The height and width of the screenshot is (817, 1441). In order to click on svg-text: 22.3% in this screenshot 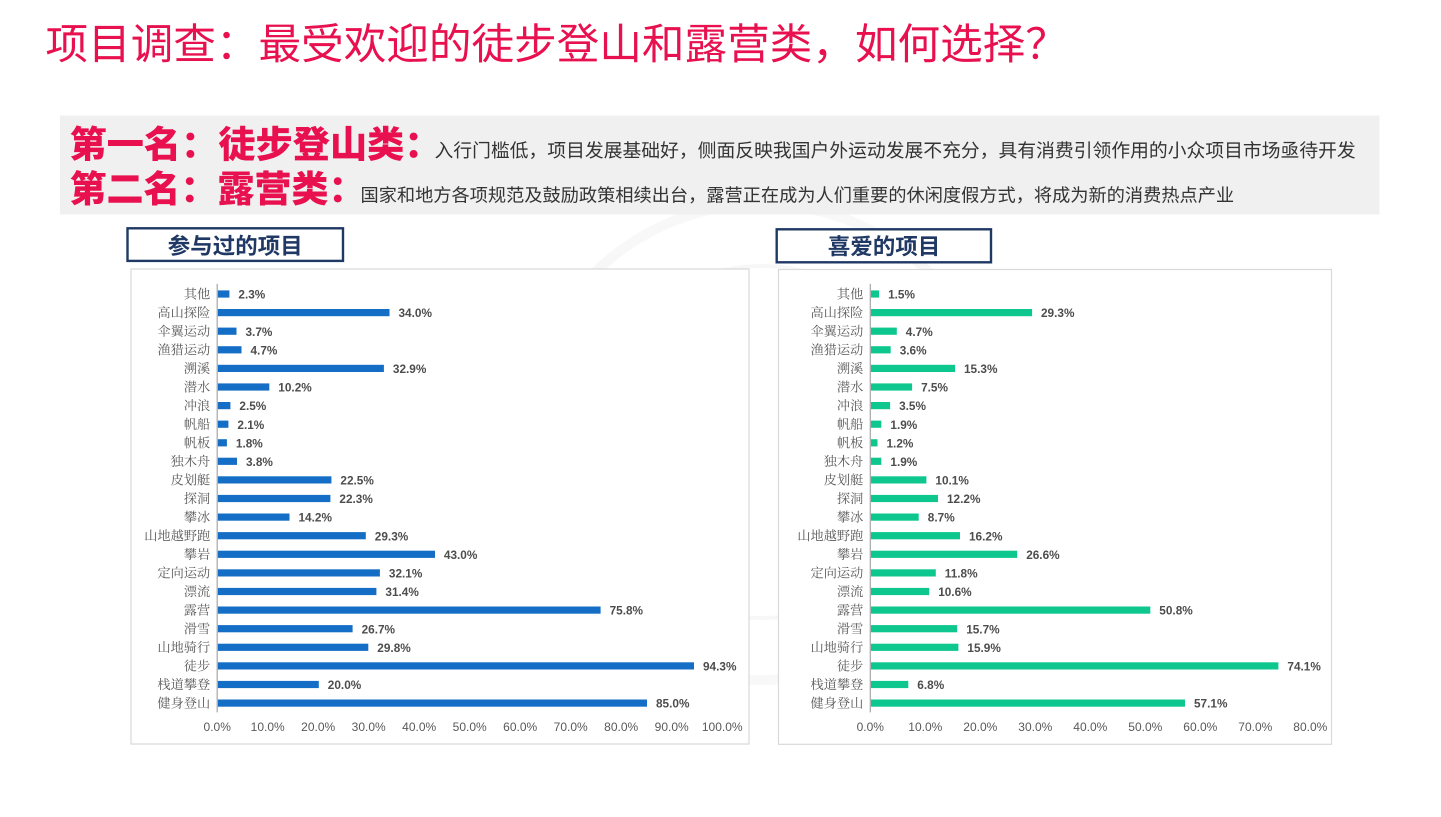, I will do `click(356, 499)`.